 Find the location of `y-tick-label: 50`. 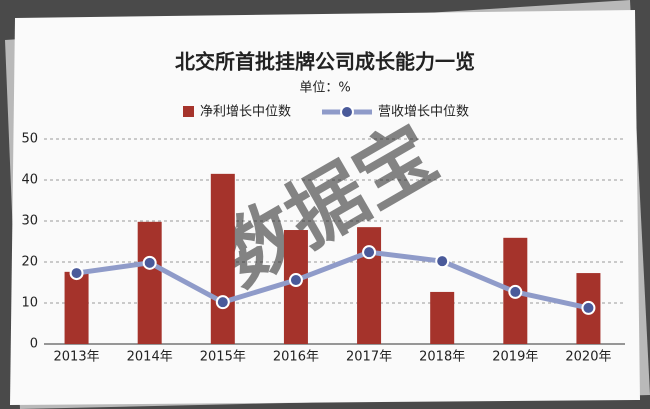

y-tick-label: 50 is located at coordinates (29, 139).